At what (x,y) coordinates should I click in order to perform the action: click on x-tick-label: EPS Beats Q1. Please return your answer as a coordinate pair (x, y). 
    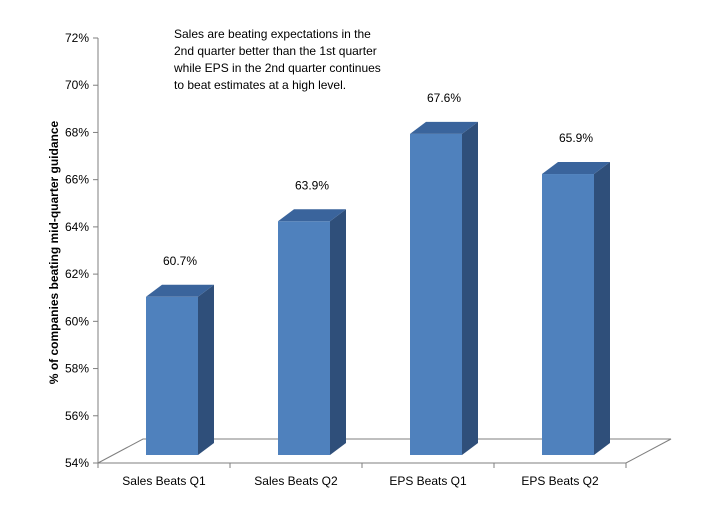
    Looking at the image, I should click on (428, 481).